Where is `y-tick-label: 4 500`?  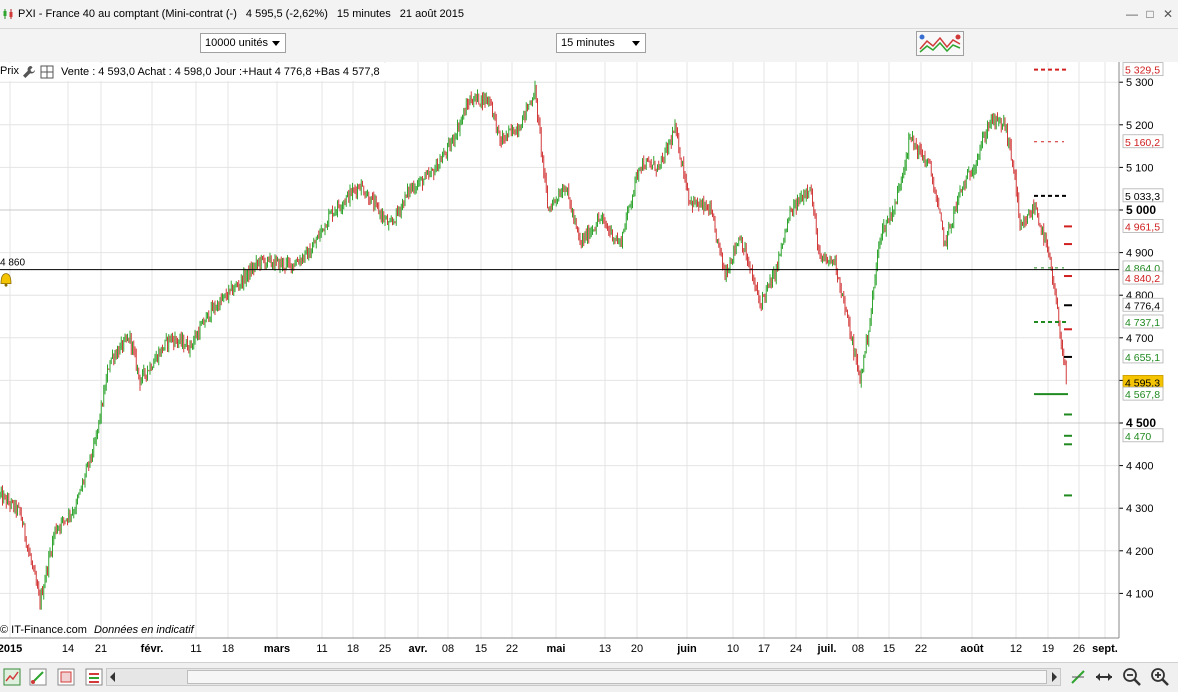 y-tick-label: 4 500 is located at coordinates (1141, 423).